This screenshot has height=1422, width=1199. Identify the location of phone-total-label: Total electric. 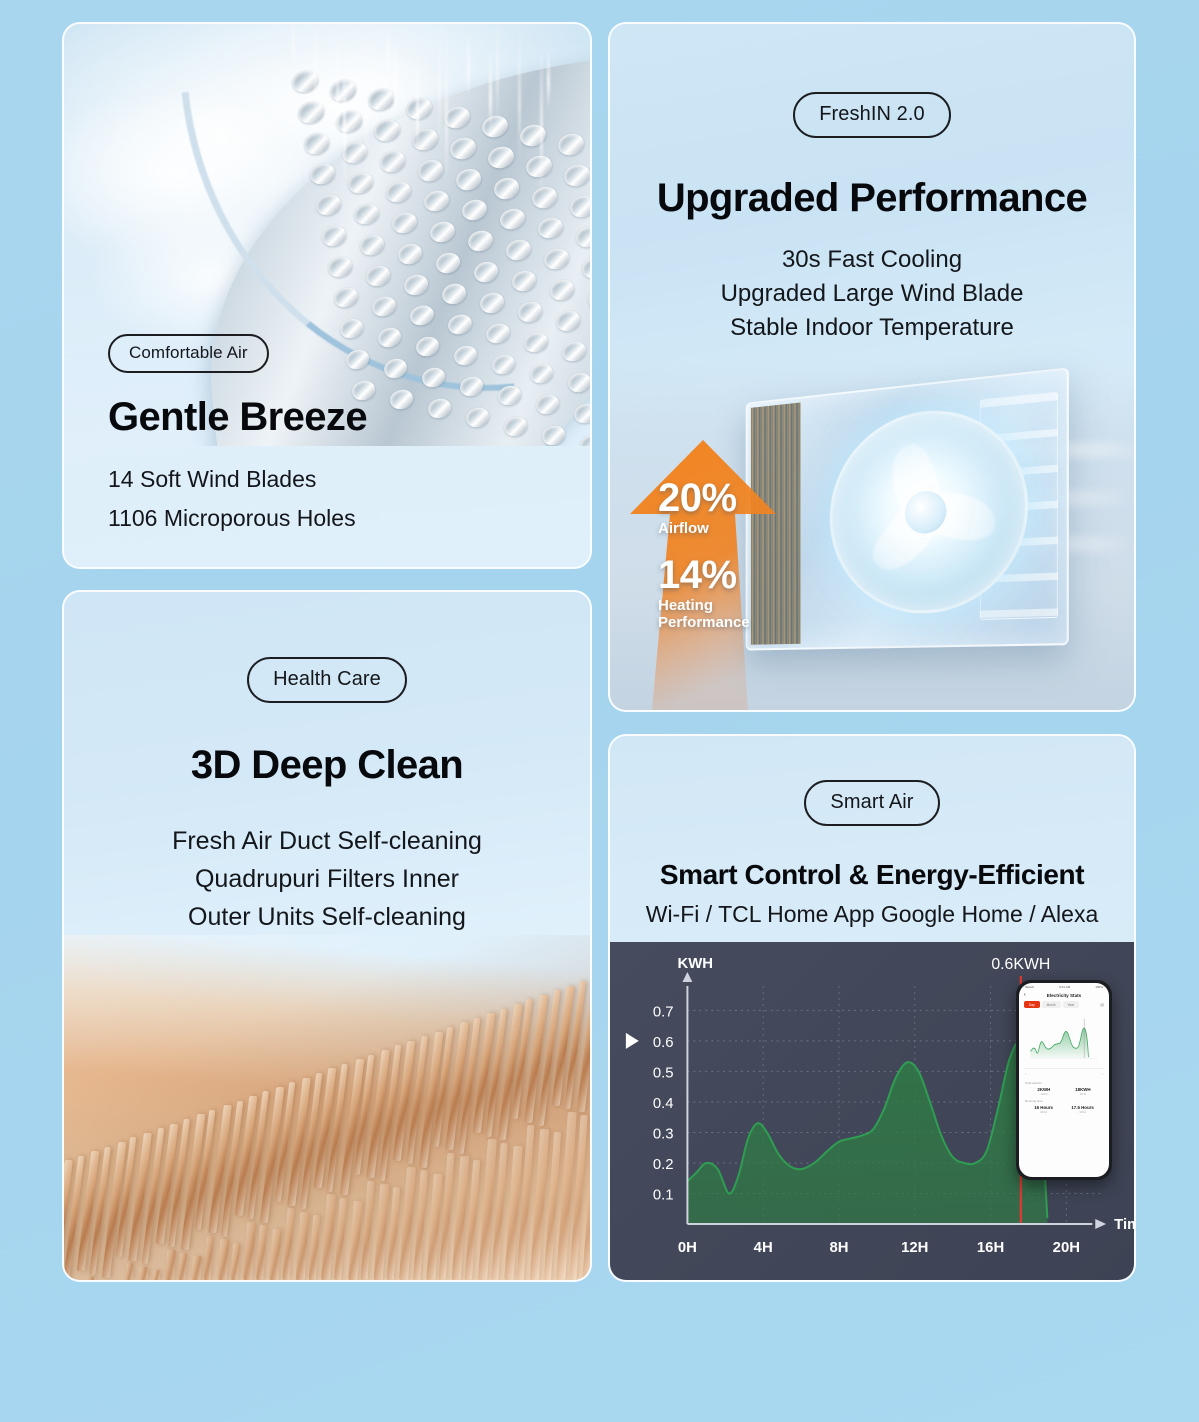
(1033, 1083).